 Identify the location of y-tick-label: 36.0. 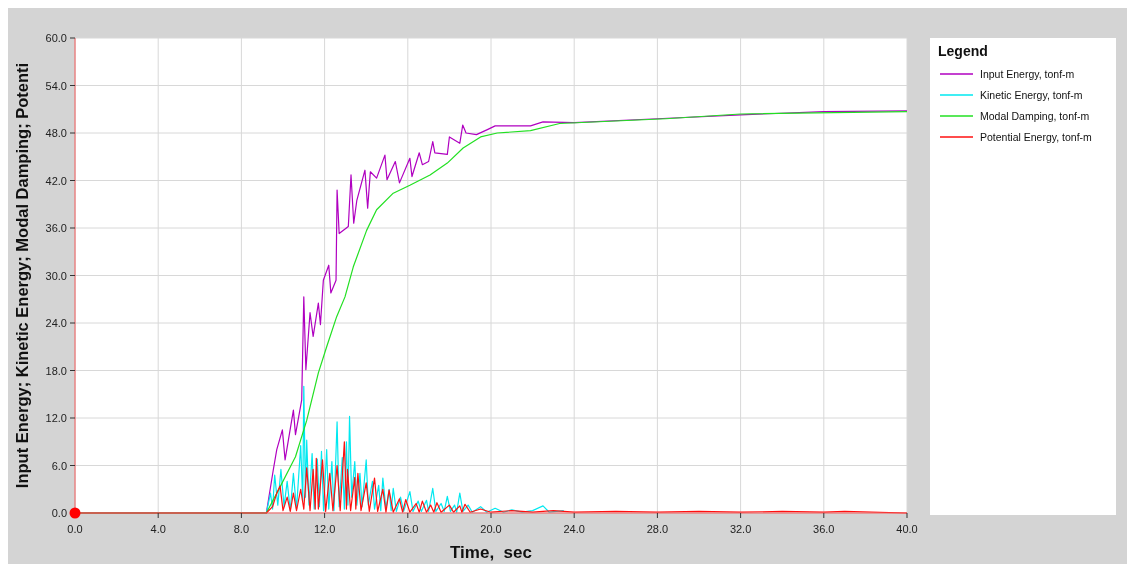
(56, 228).